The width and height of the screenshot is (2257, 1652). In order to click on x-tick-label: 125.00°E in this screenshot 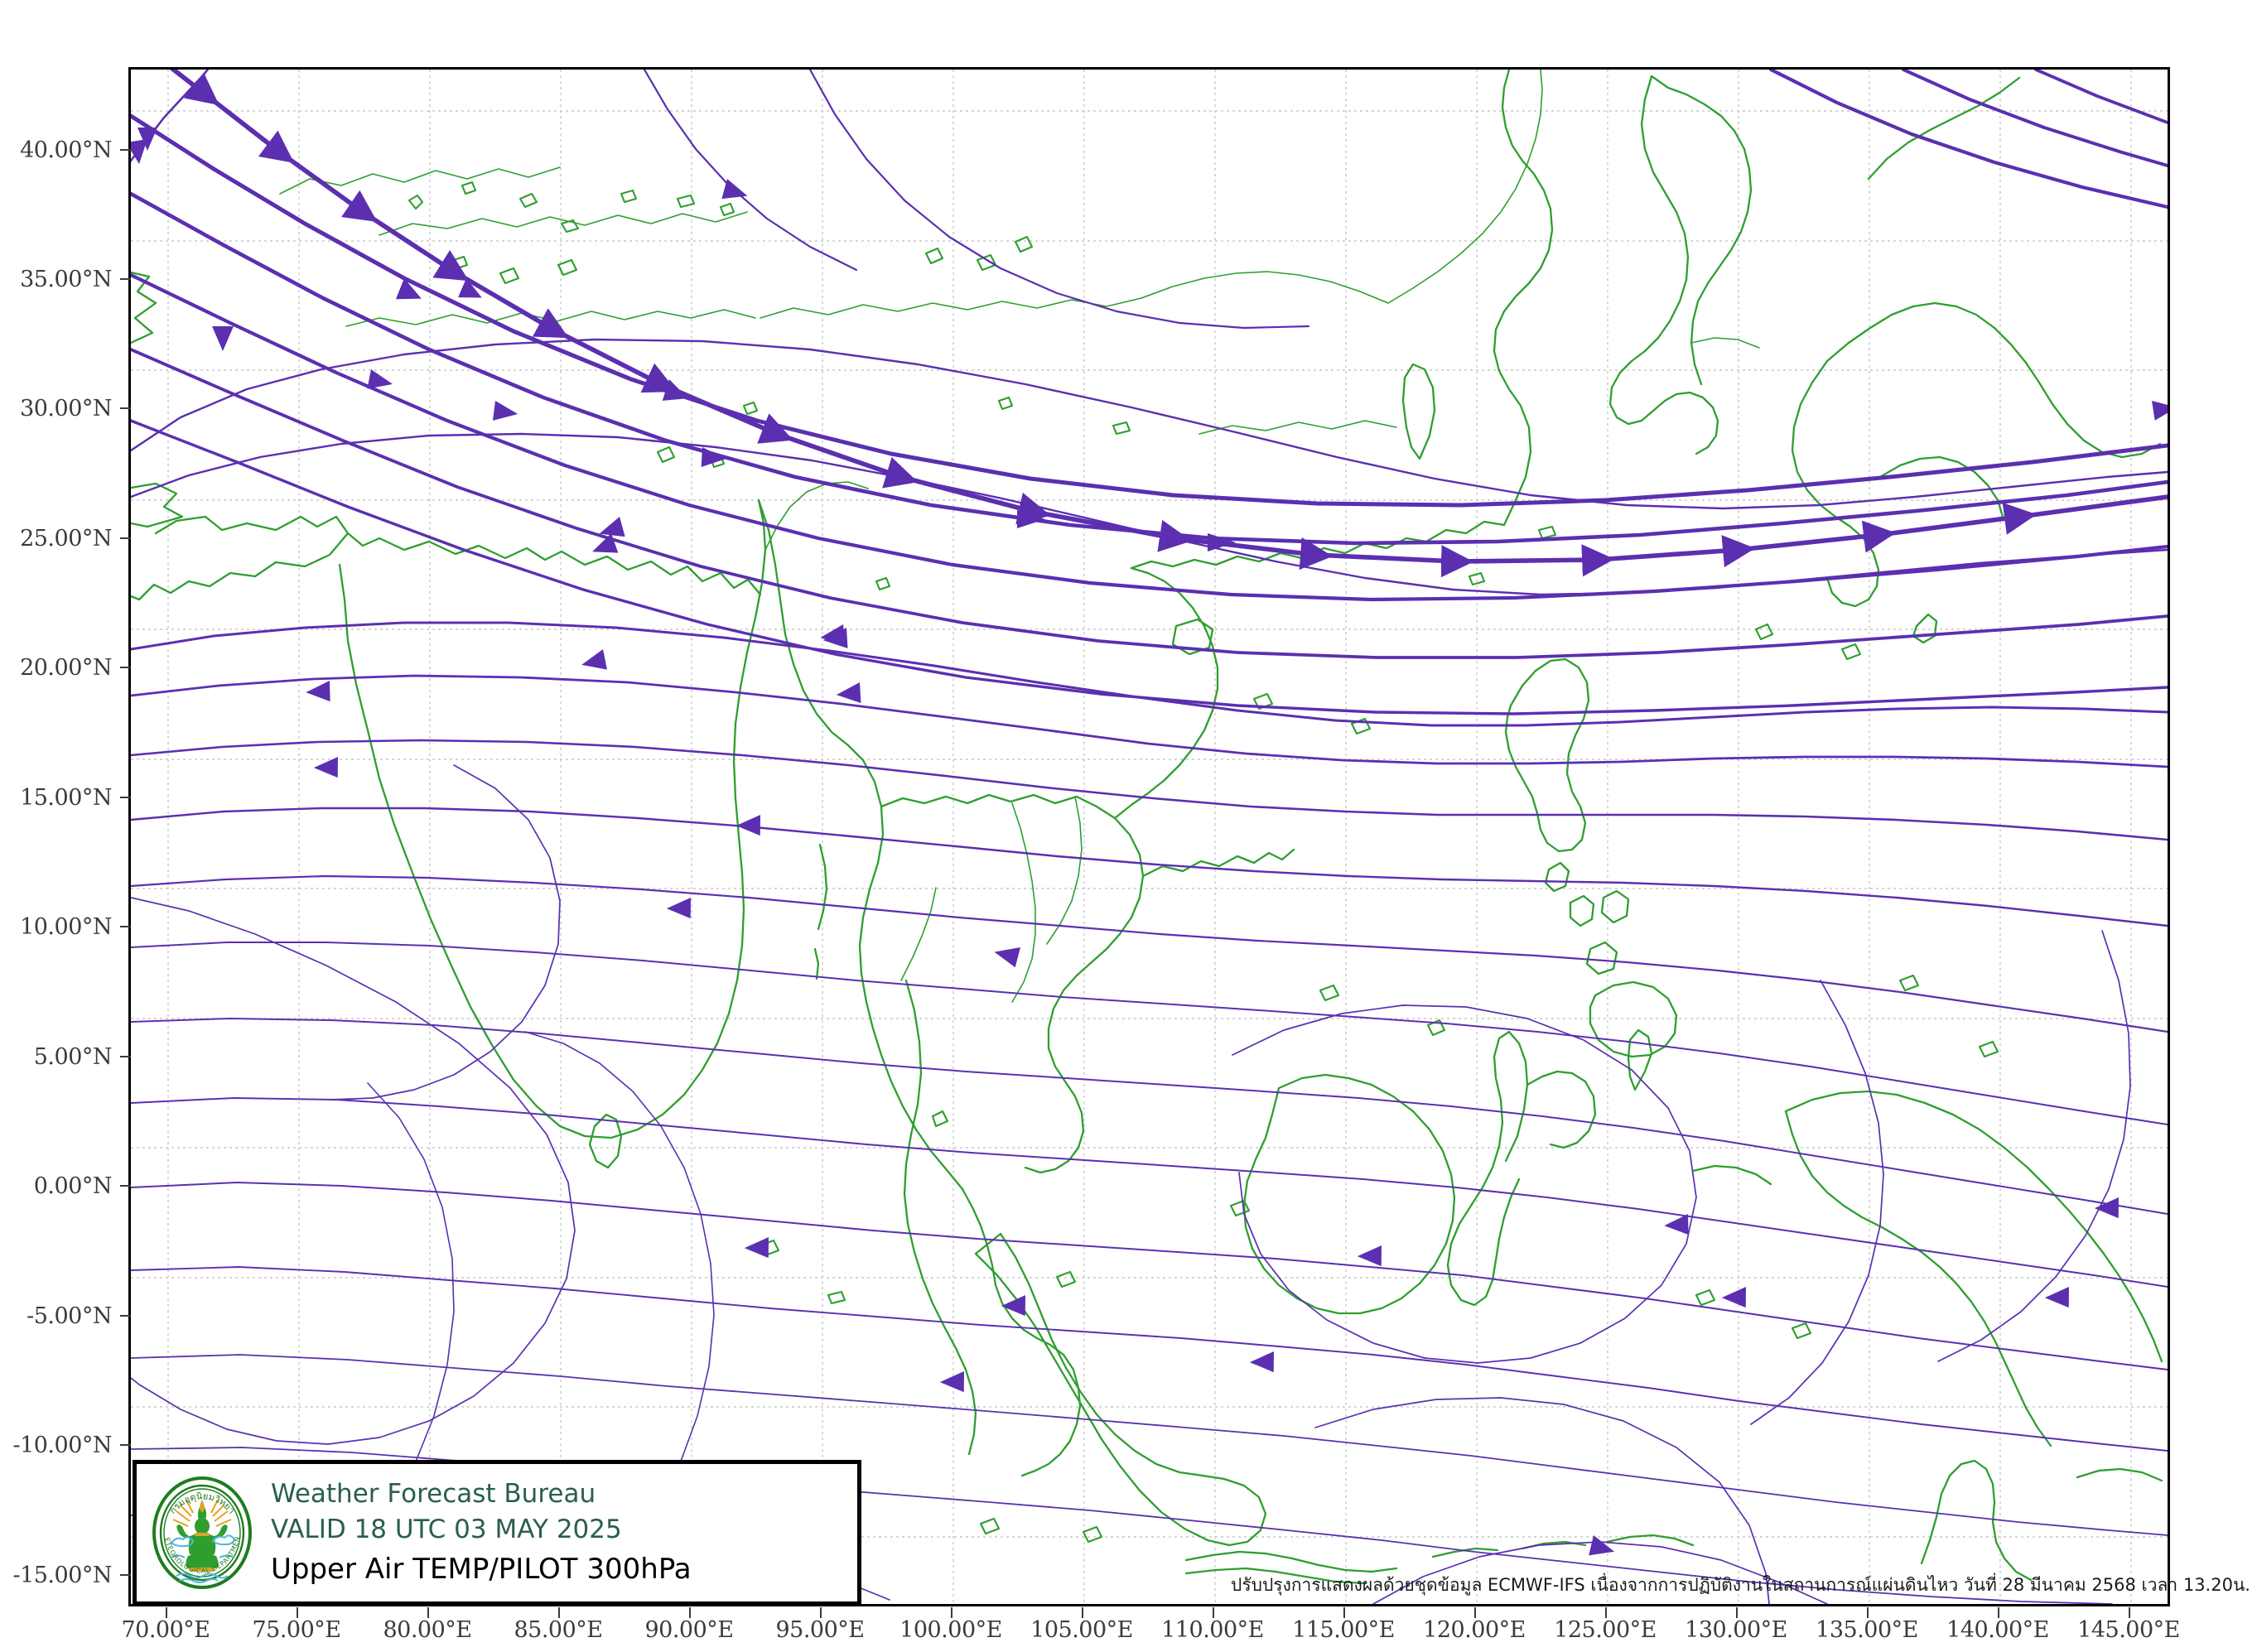, I will do `click(1605, 1630)`.